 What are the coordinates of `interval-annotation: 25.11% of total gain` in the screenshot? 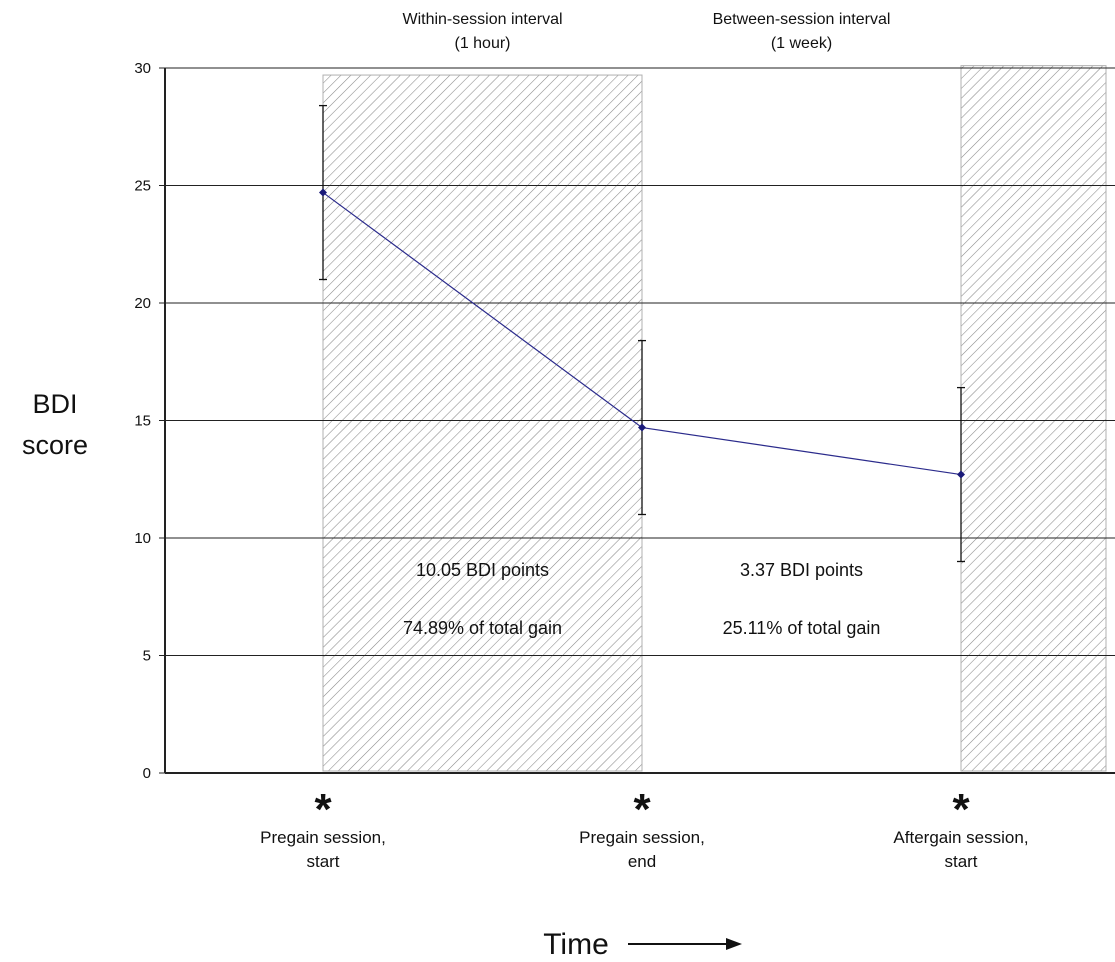 It's located at (802, 628).